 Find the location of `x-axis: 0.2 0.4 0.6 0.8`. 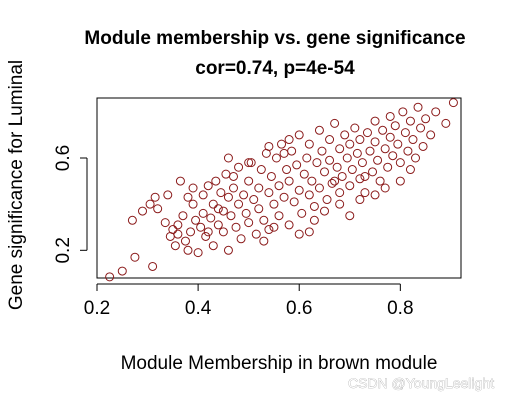

x-axis: 0.2 0.4 0.6 0.8 is located at coordinates (249, 301).